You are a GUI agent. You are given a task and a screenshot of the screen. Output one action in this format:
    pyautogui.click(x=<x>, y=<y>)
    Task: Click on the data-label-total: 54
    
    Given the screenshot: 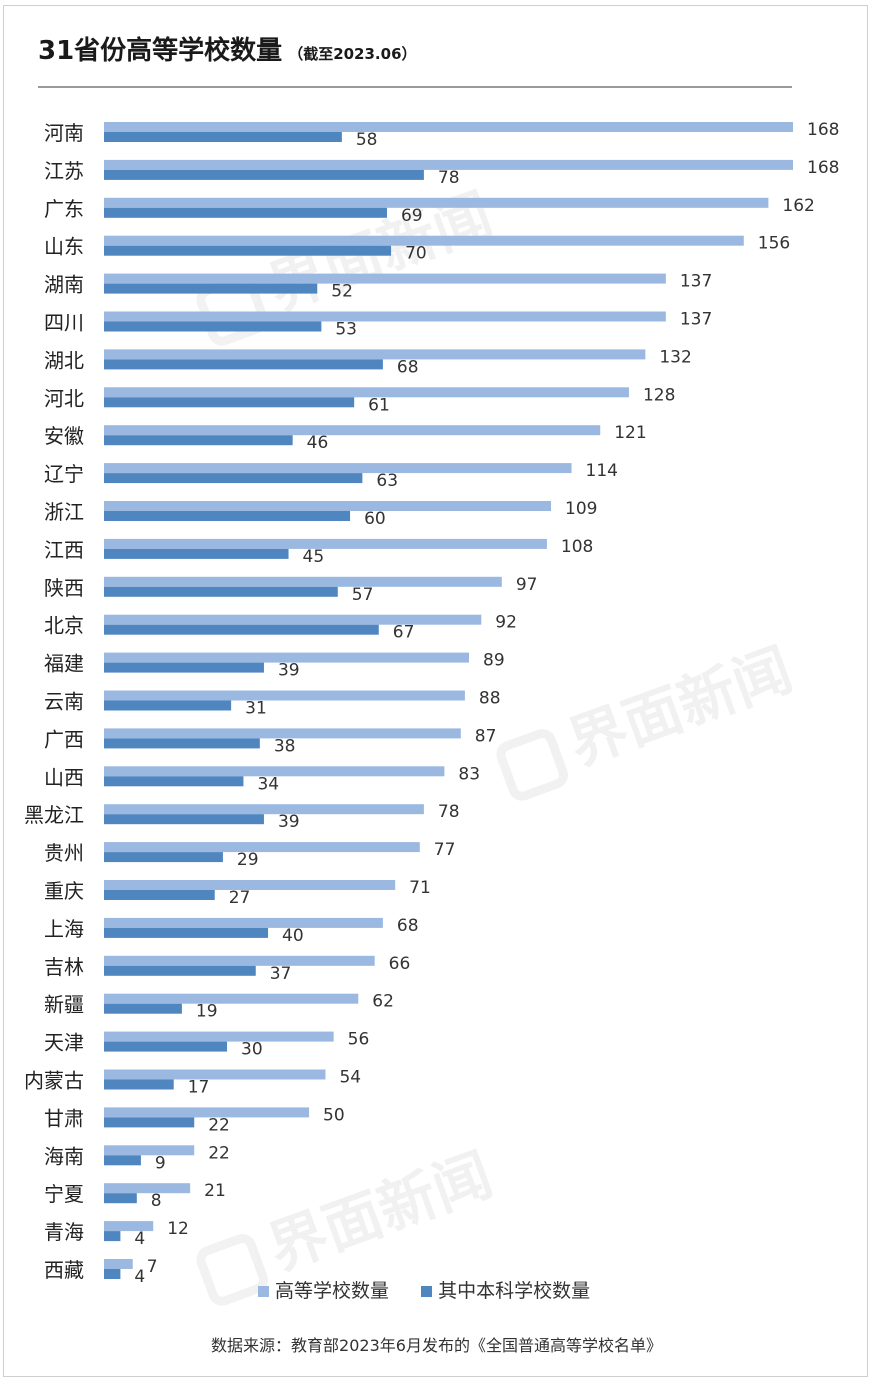 What is the action you would take?
    pyautogui.click(x=350, y=1078)
    